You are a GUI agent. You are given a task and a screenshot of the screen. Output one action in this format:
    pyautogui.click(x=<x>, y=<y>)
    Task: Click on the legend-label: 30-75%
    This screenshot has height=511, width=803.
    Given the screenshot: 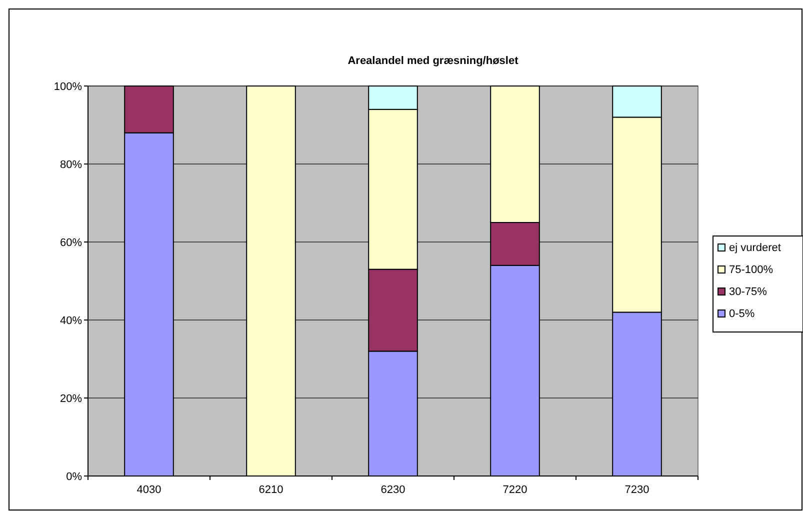 What is the action you would take?
    pyautogui.click(x=748, y=292)
    